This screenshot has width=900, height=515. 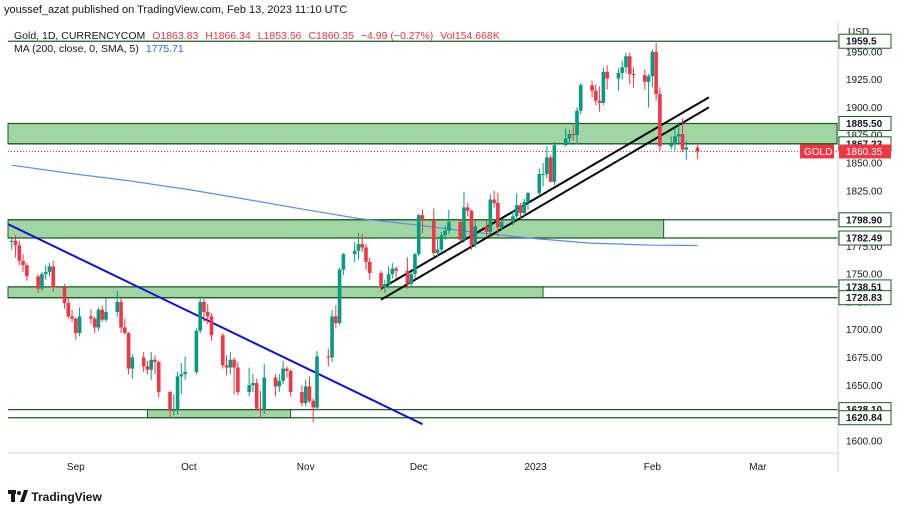 What do you see at coordinates (80, 36) in the screenshot?
I see `symbol-name: Gold, 1D, CURRENCYCOM` at bounding box center [80, 36].